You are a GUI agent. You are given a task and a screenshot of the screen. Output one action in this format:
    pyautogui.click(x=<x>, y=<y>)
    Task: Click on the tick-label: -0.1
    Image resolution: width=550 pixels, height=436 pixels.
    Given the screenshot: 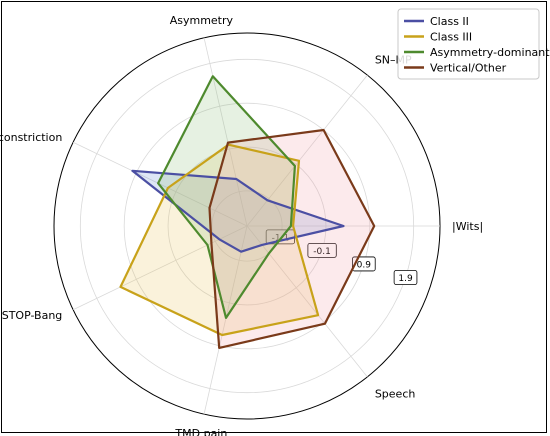 What is the action you would take?
    pyautogui.click(x=322, y=252)
    